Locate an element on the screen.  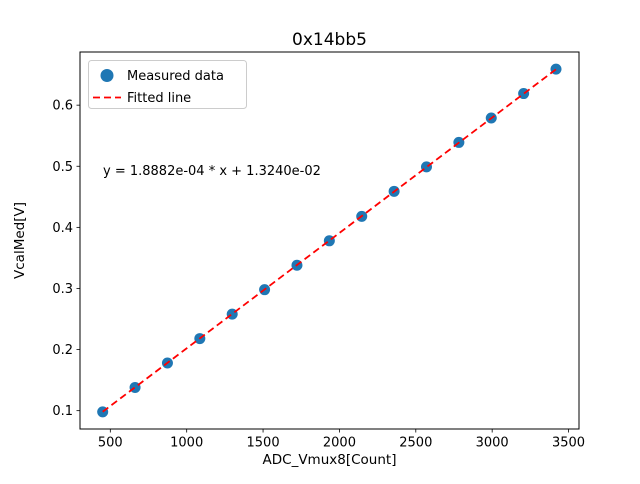
x-tick-label: 1500 is located at coordinates (263, 443).